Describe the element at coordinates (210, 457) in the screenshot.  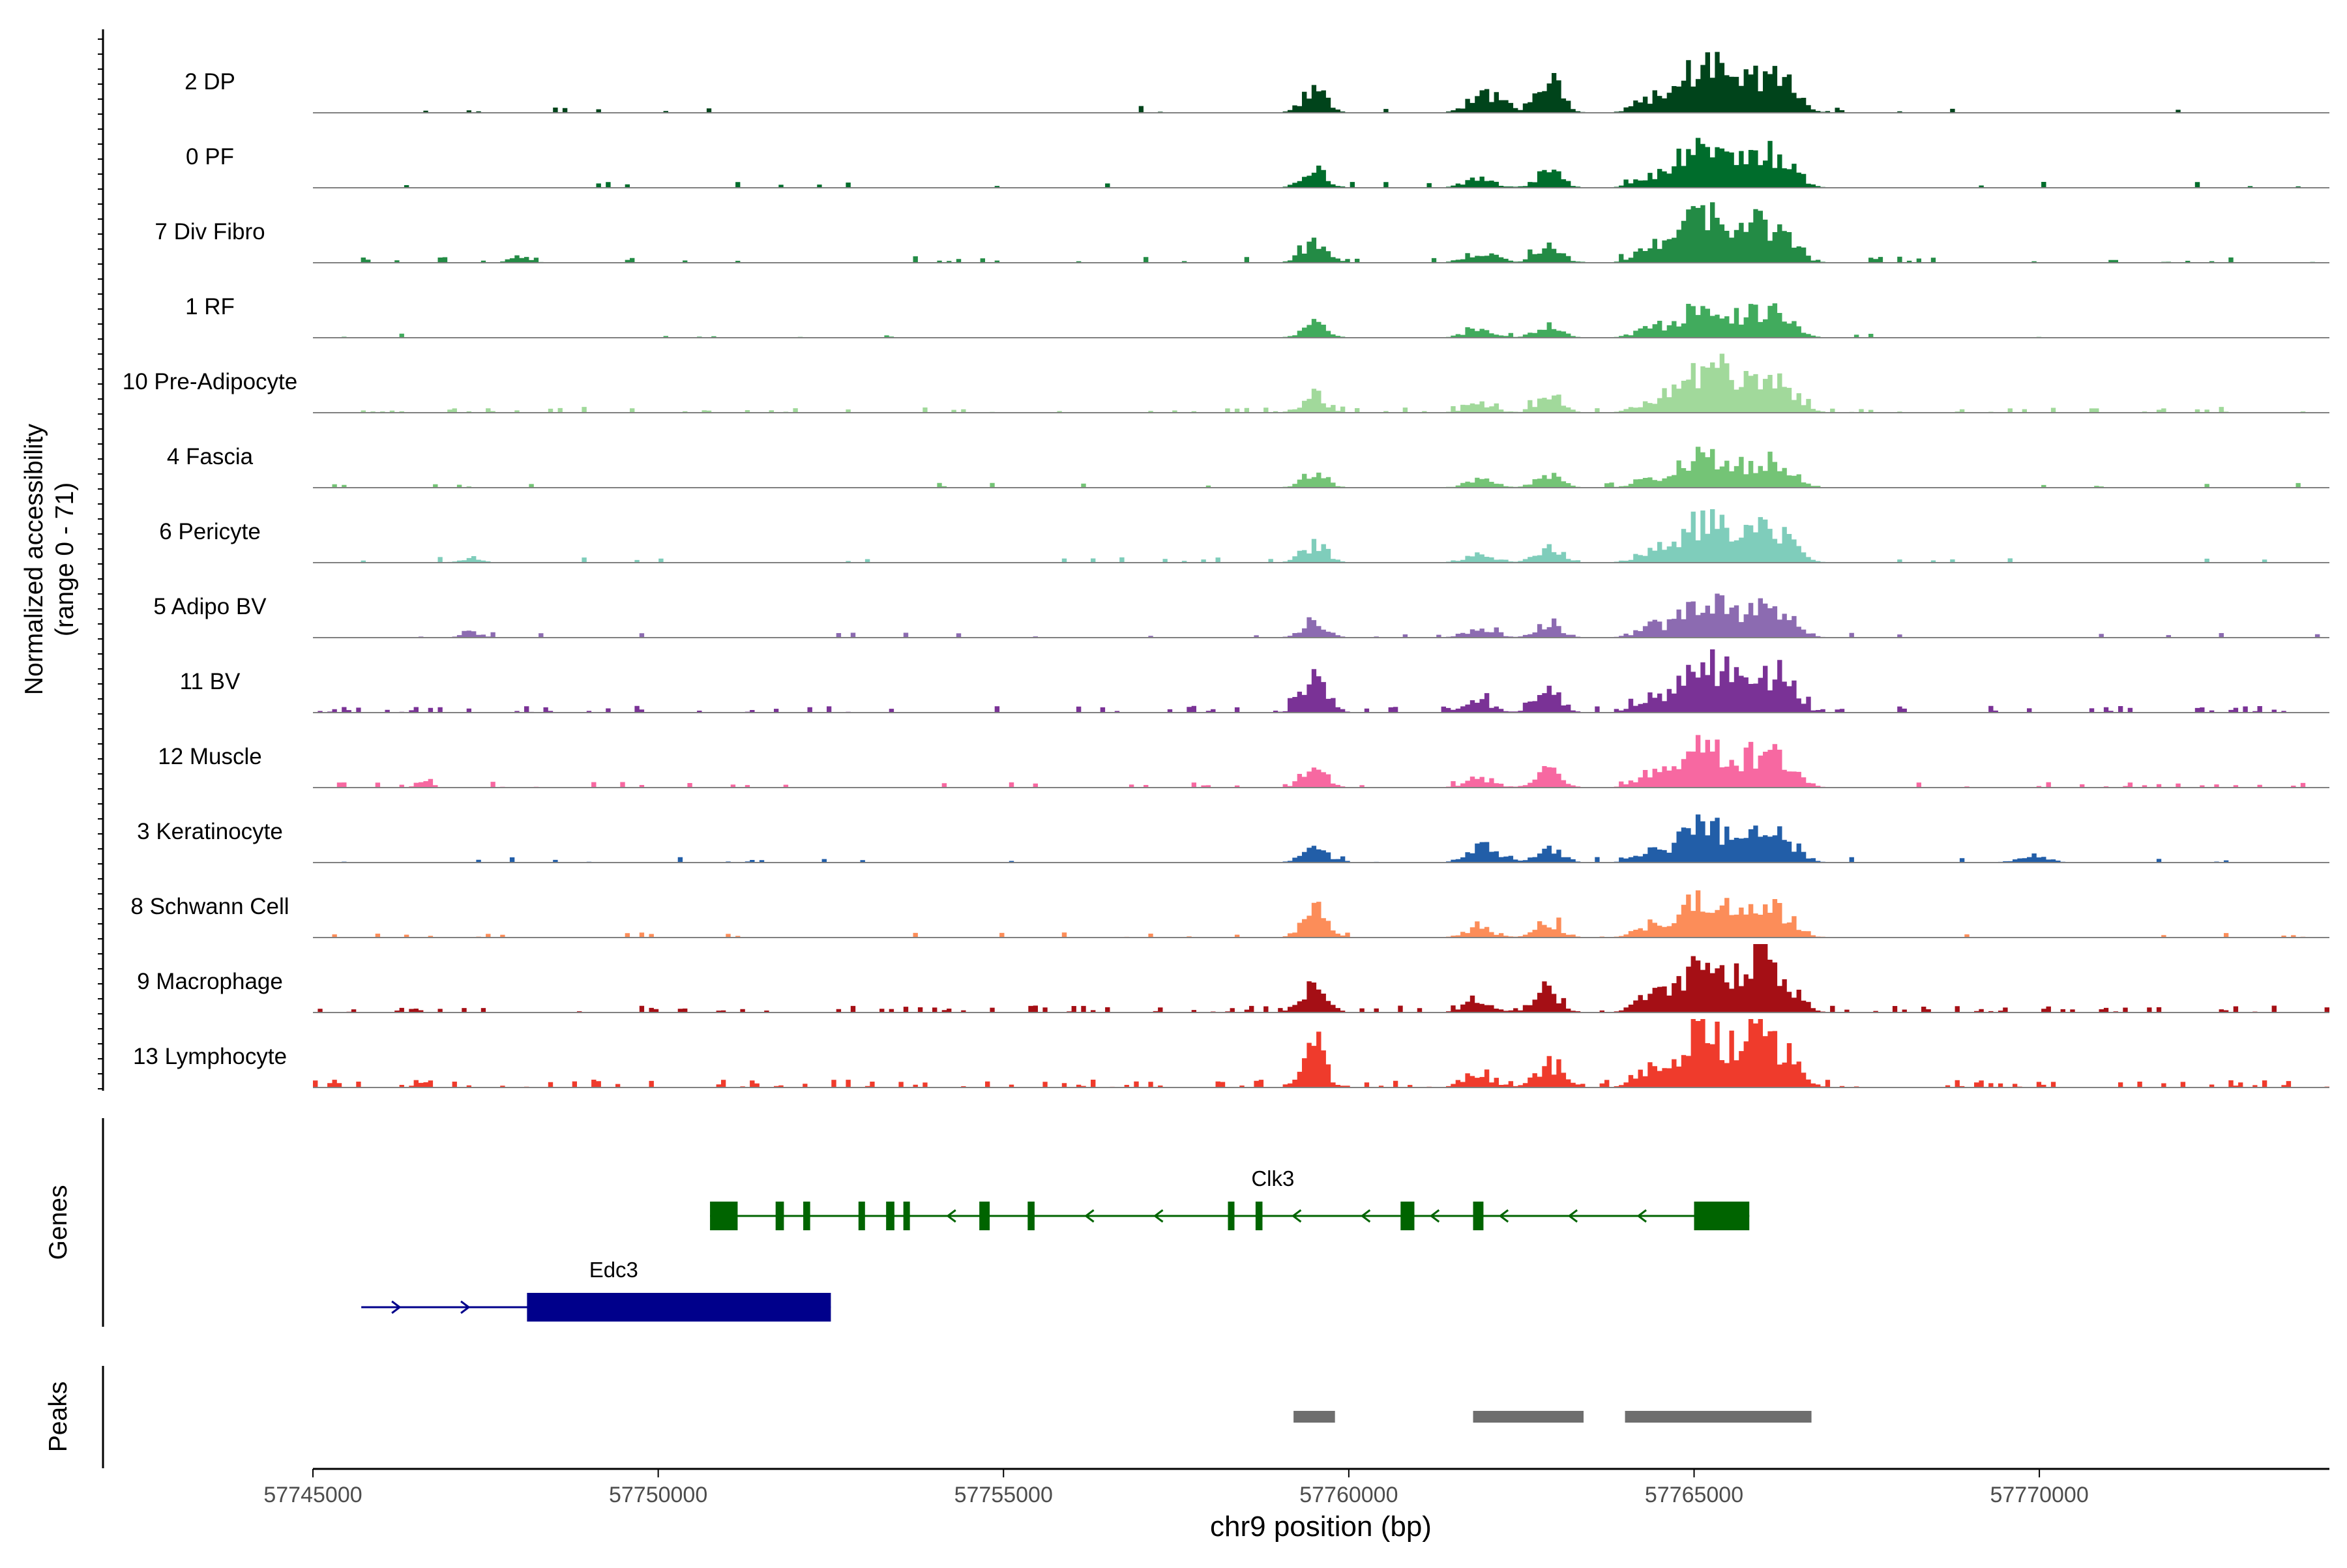
I see `track-label: 4 Fascia` at that location.